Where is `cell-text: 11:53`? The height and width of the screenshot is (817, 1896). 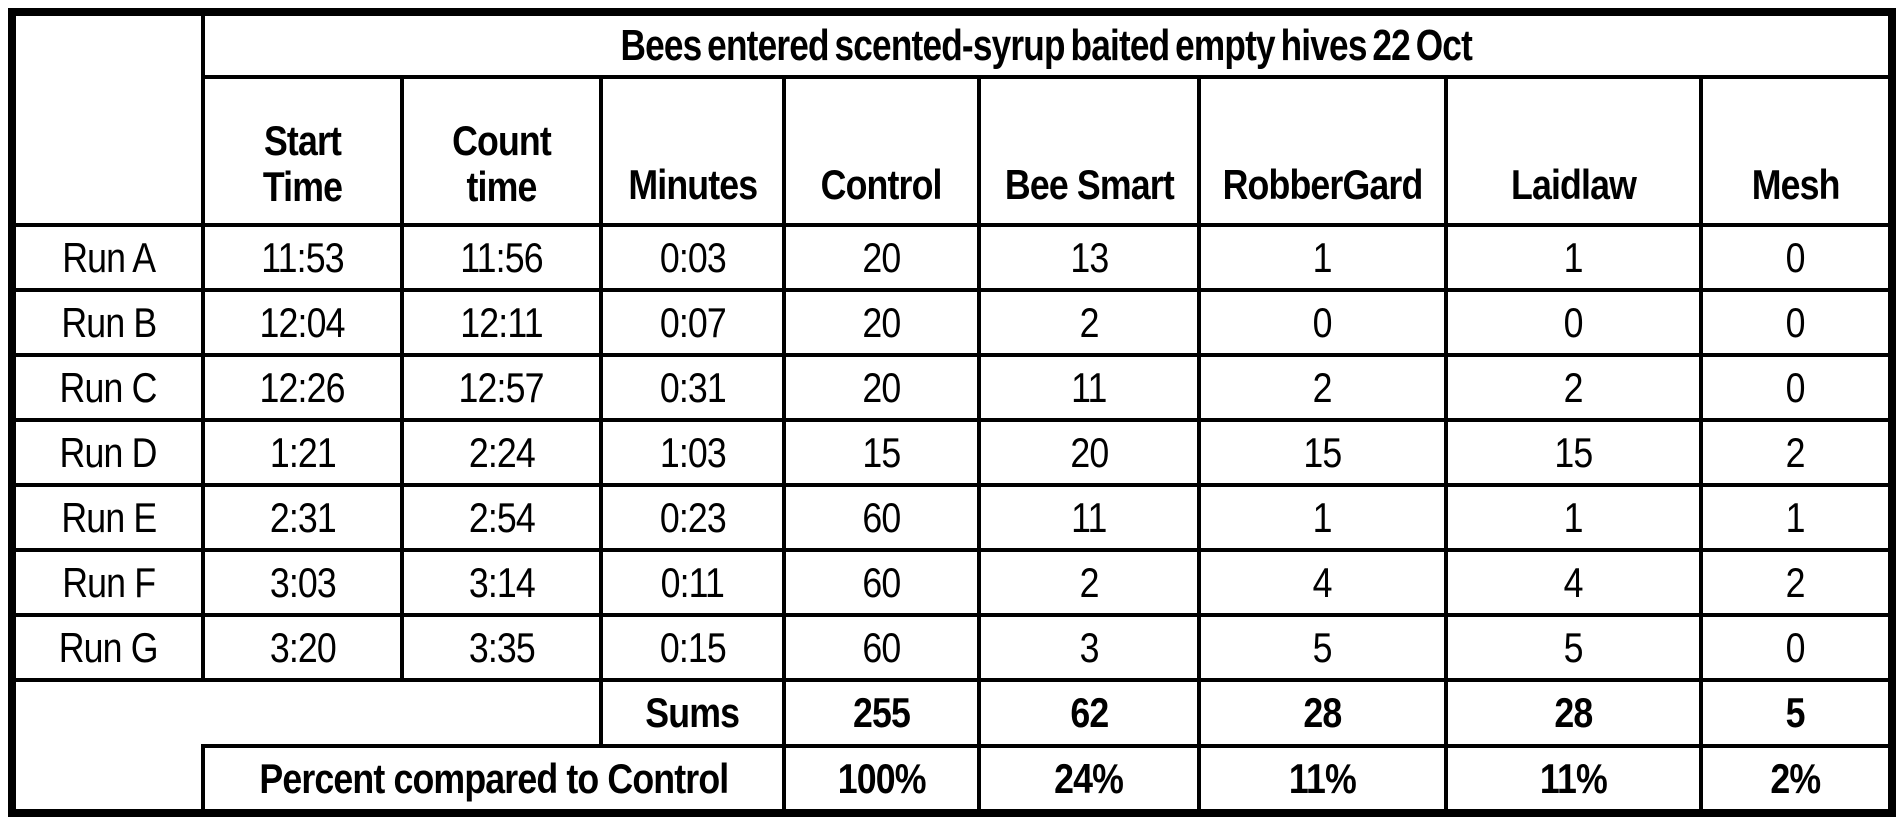
cell-text: 11:53 is located at coordinates (302, 257).